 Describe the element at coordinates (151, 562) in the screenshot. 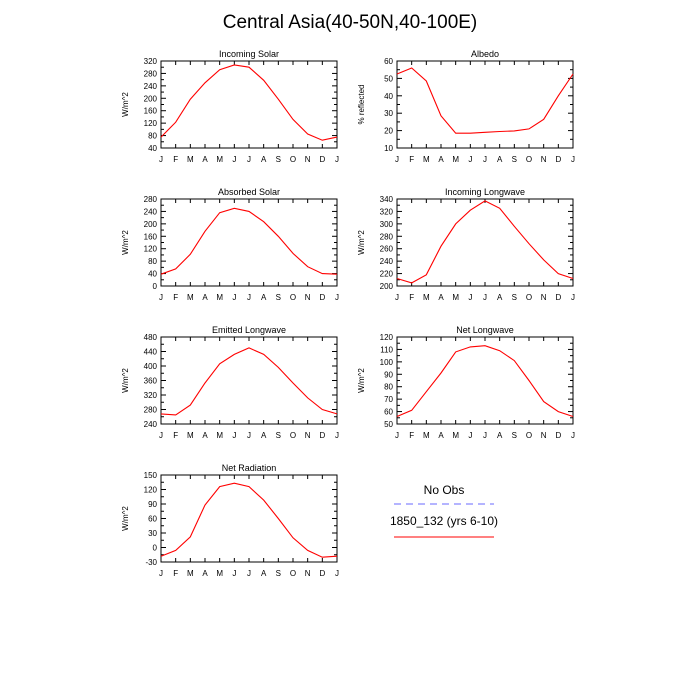

I see `y-tick-label: -30` at that location.